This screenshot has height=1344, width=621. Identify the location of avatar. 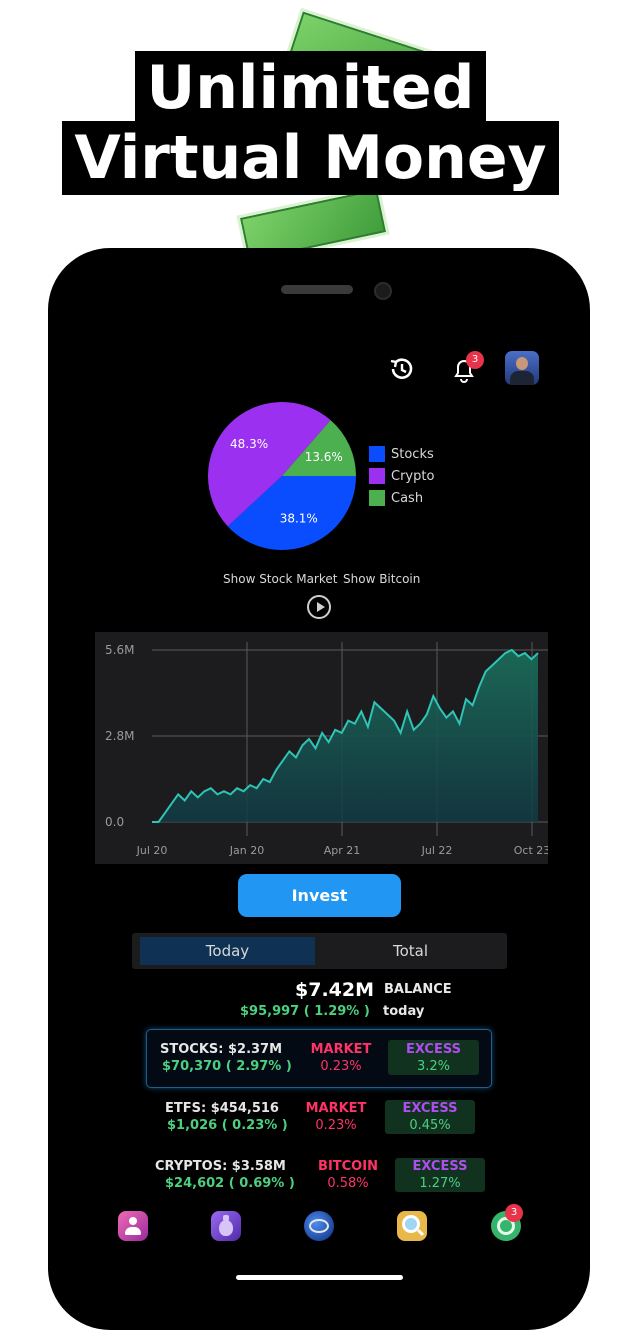
(522, 368).